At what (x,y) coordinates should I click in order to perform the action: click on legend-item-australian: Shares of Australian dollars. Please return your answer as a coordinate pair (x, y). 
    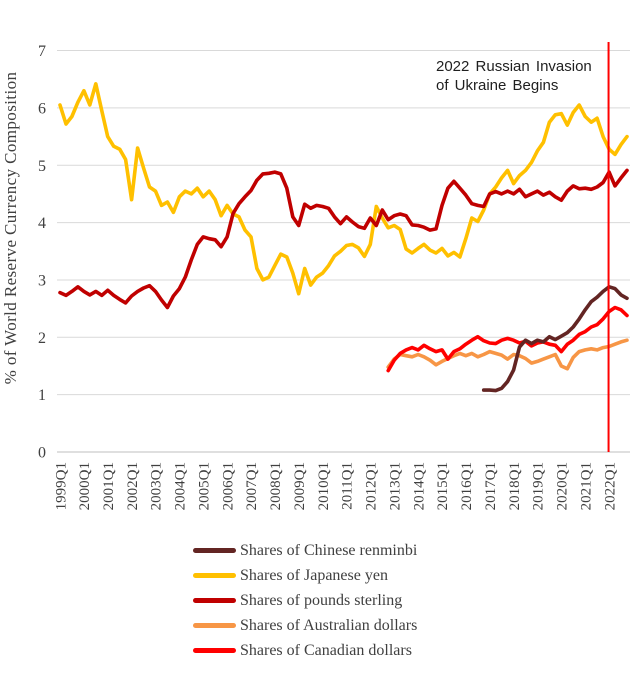
    Looking at the image, I should click on (305, 625).